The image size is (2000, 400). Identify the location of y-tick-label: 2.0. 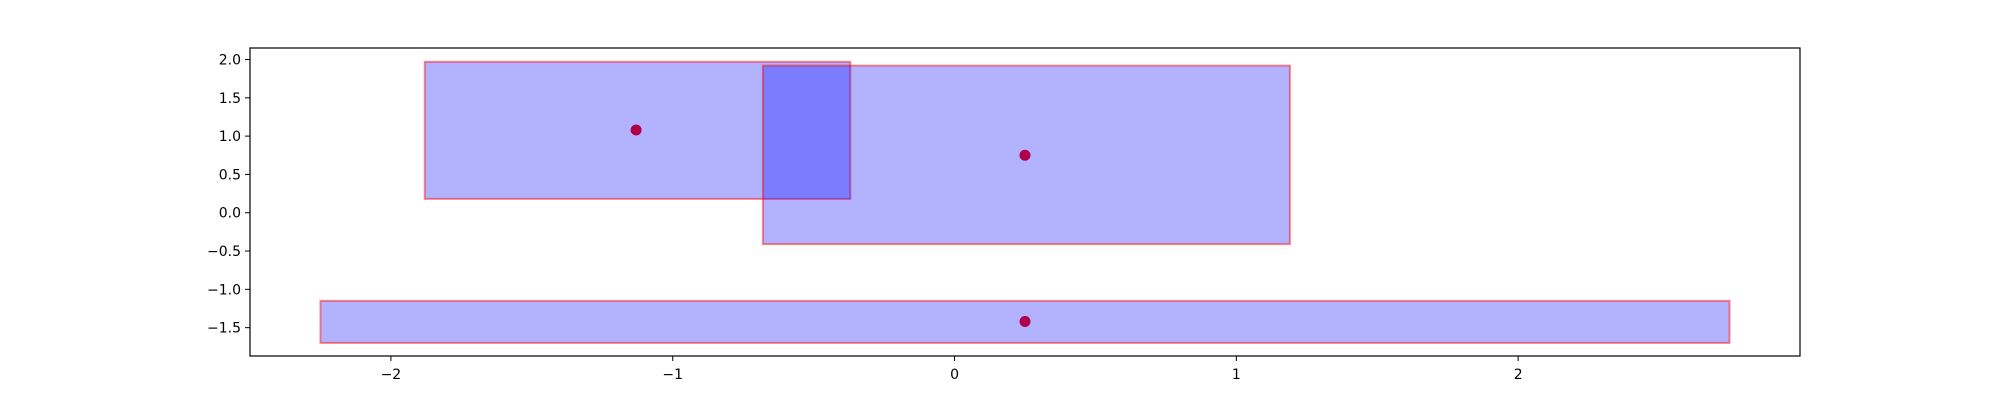
(230, 60).